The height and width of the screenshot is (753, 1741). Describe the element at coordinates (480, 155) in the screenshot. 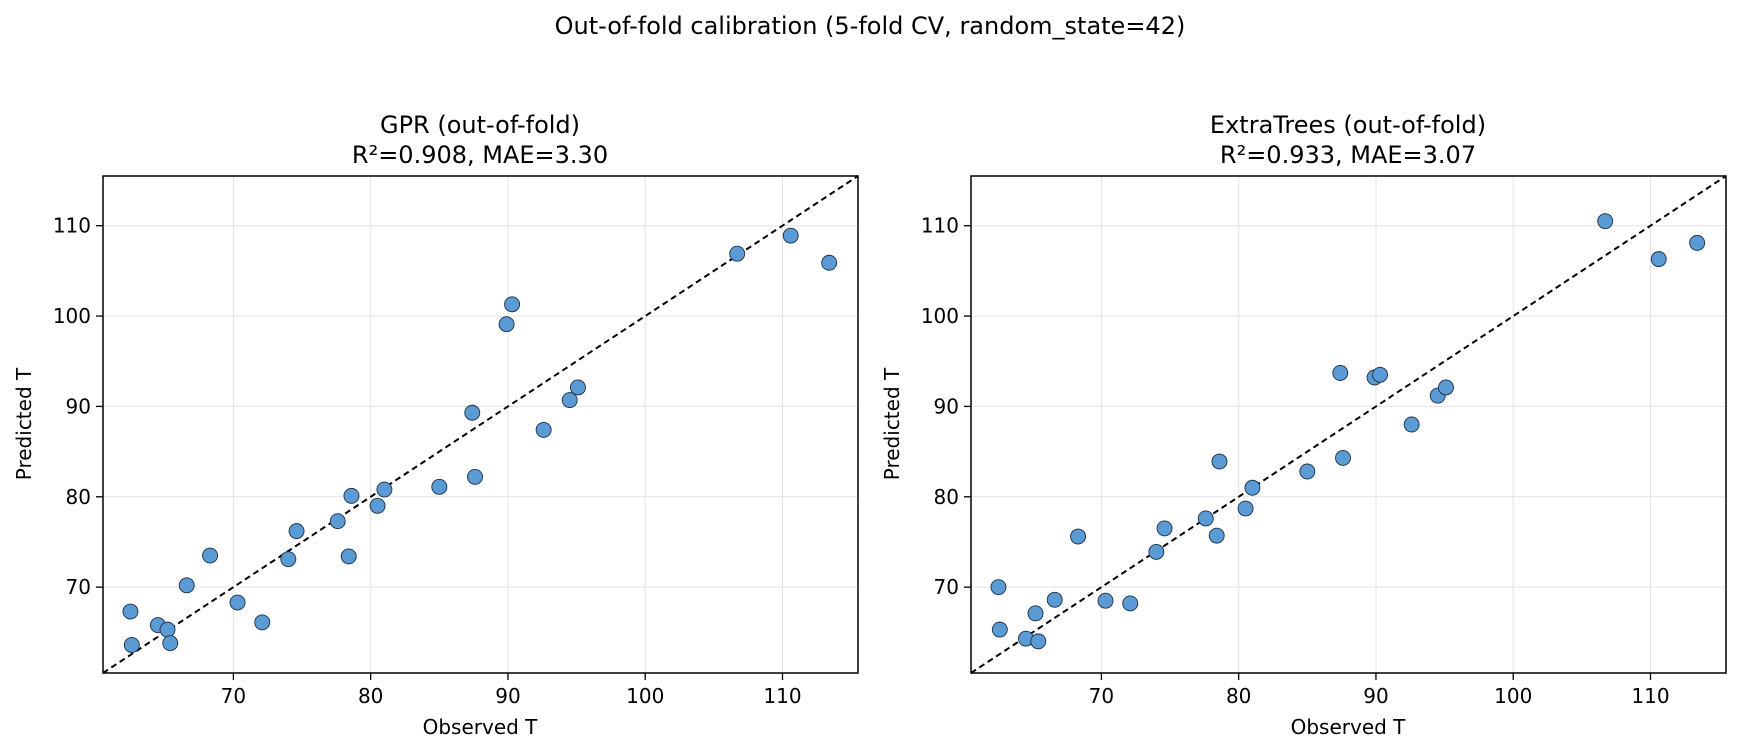

I see `panel-subtitle: R²=0.908, MAE=3.30` at that location.